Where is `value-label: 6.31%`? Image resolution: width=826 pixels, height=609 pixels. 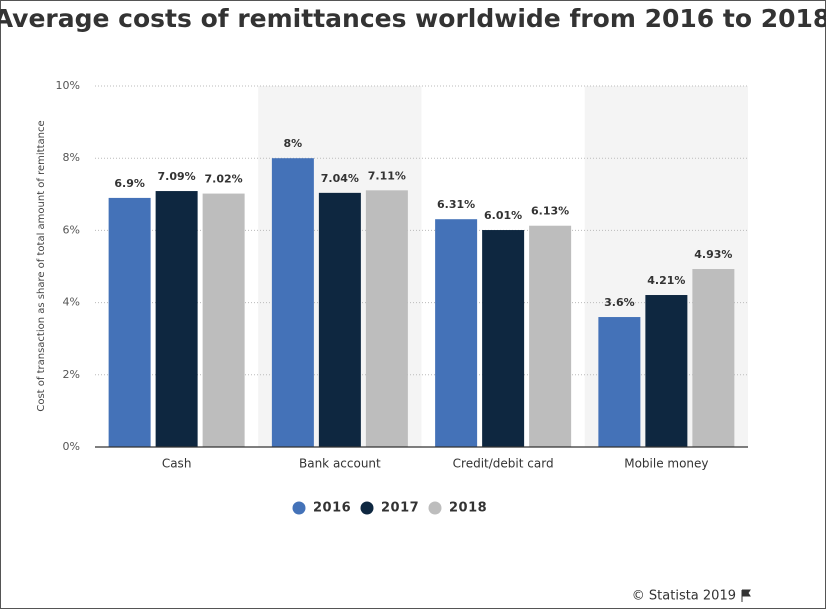
value-label: 6.31% is located at coordinates (456, 204).